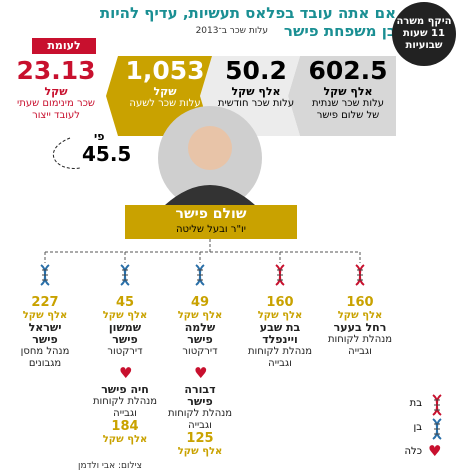 The height and width of the screenshot is (475, 458). What do you see at coordinates (247, 13) in the screenshot?
I see `title: אם אתה עובד בפלאס תעשיות, עדיף להיות` at bounding box center [247, 13].